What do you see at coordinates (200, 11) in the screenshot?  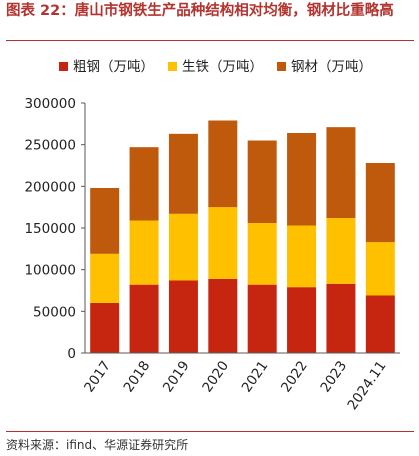 I see `chart-title: 图表 22：唐山市钢铁生产品种结构相对均衡，钢材比重略高` at bounding box center [200, 11].